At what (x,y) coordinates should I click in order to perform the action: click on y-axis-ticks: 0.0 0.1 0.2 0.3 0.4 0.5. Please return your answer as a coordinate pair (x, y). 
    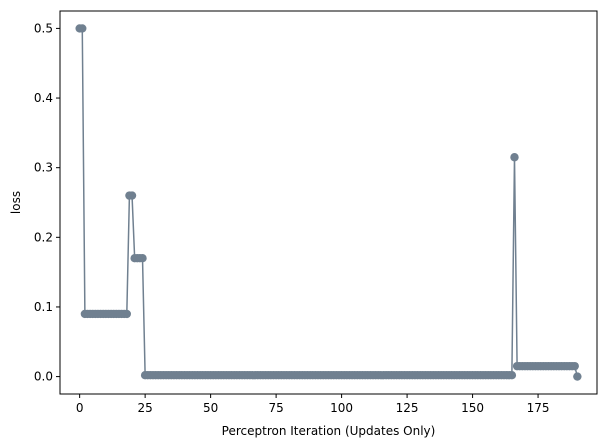
    Looking at the image, I should click on (47, 202).